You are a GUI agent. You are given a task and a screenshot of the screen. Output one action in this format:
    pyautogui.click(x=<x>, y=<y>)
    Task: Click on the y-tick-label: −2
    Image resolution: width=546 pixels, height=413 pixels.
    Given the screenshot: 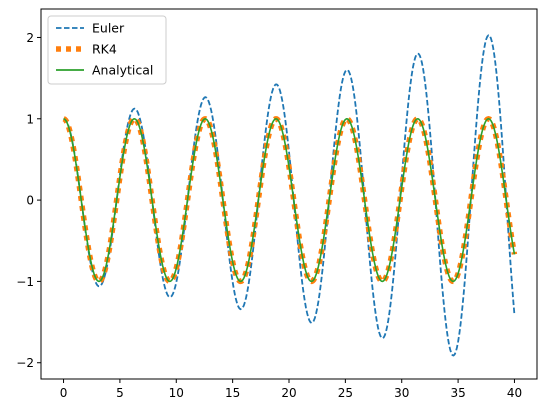 What is the action you would take?
    pyautogui.click(x=25, y=363)
    